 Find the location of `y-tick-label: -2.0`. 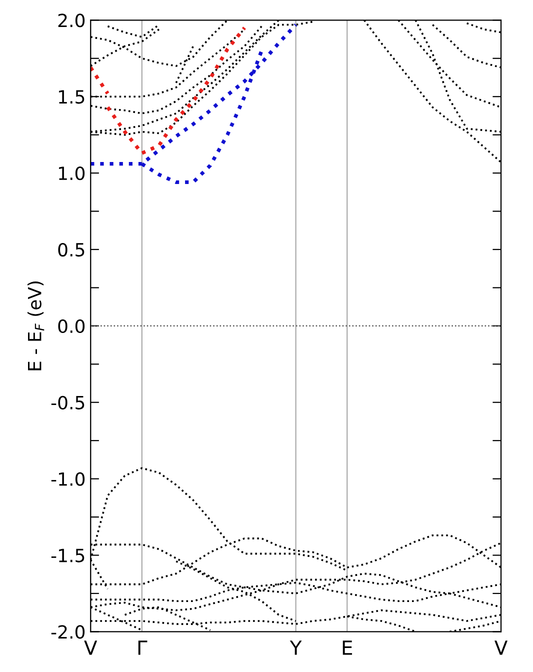

y-tick-label: -2.0 is located at coordinates (68, 632).